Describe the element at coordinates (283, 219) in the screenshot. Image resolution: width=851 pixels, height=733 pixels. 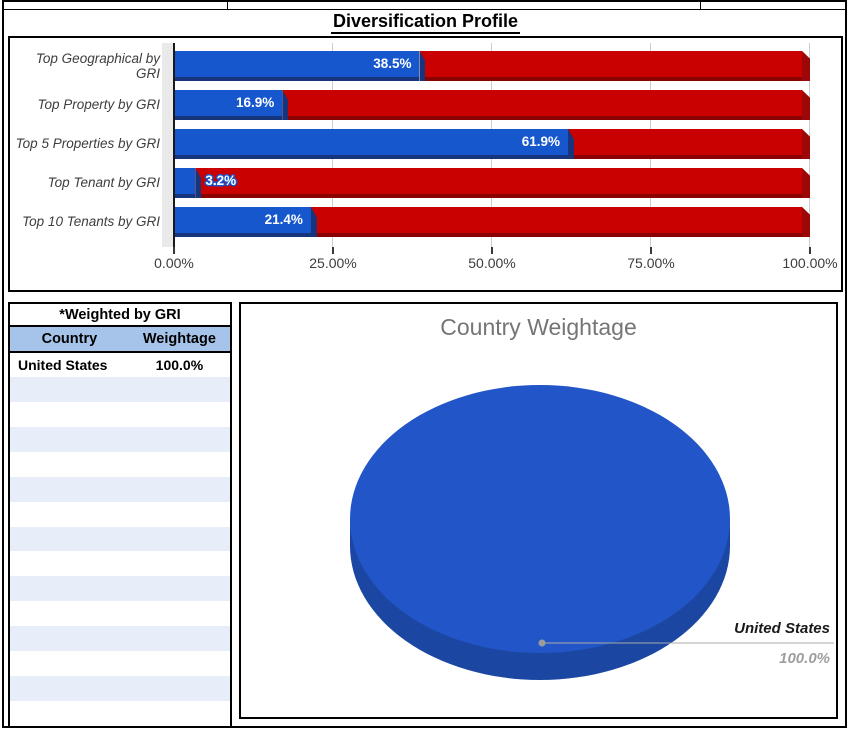
I see `bar-value-label: 21.4%` at that location.